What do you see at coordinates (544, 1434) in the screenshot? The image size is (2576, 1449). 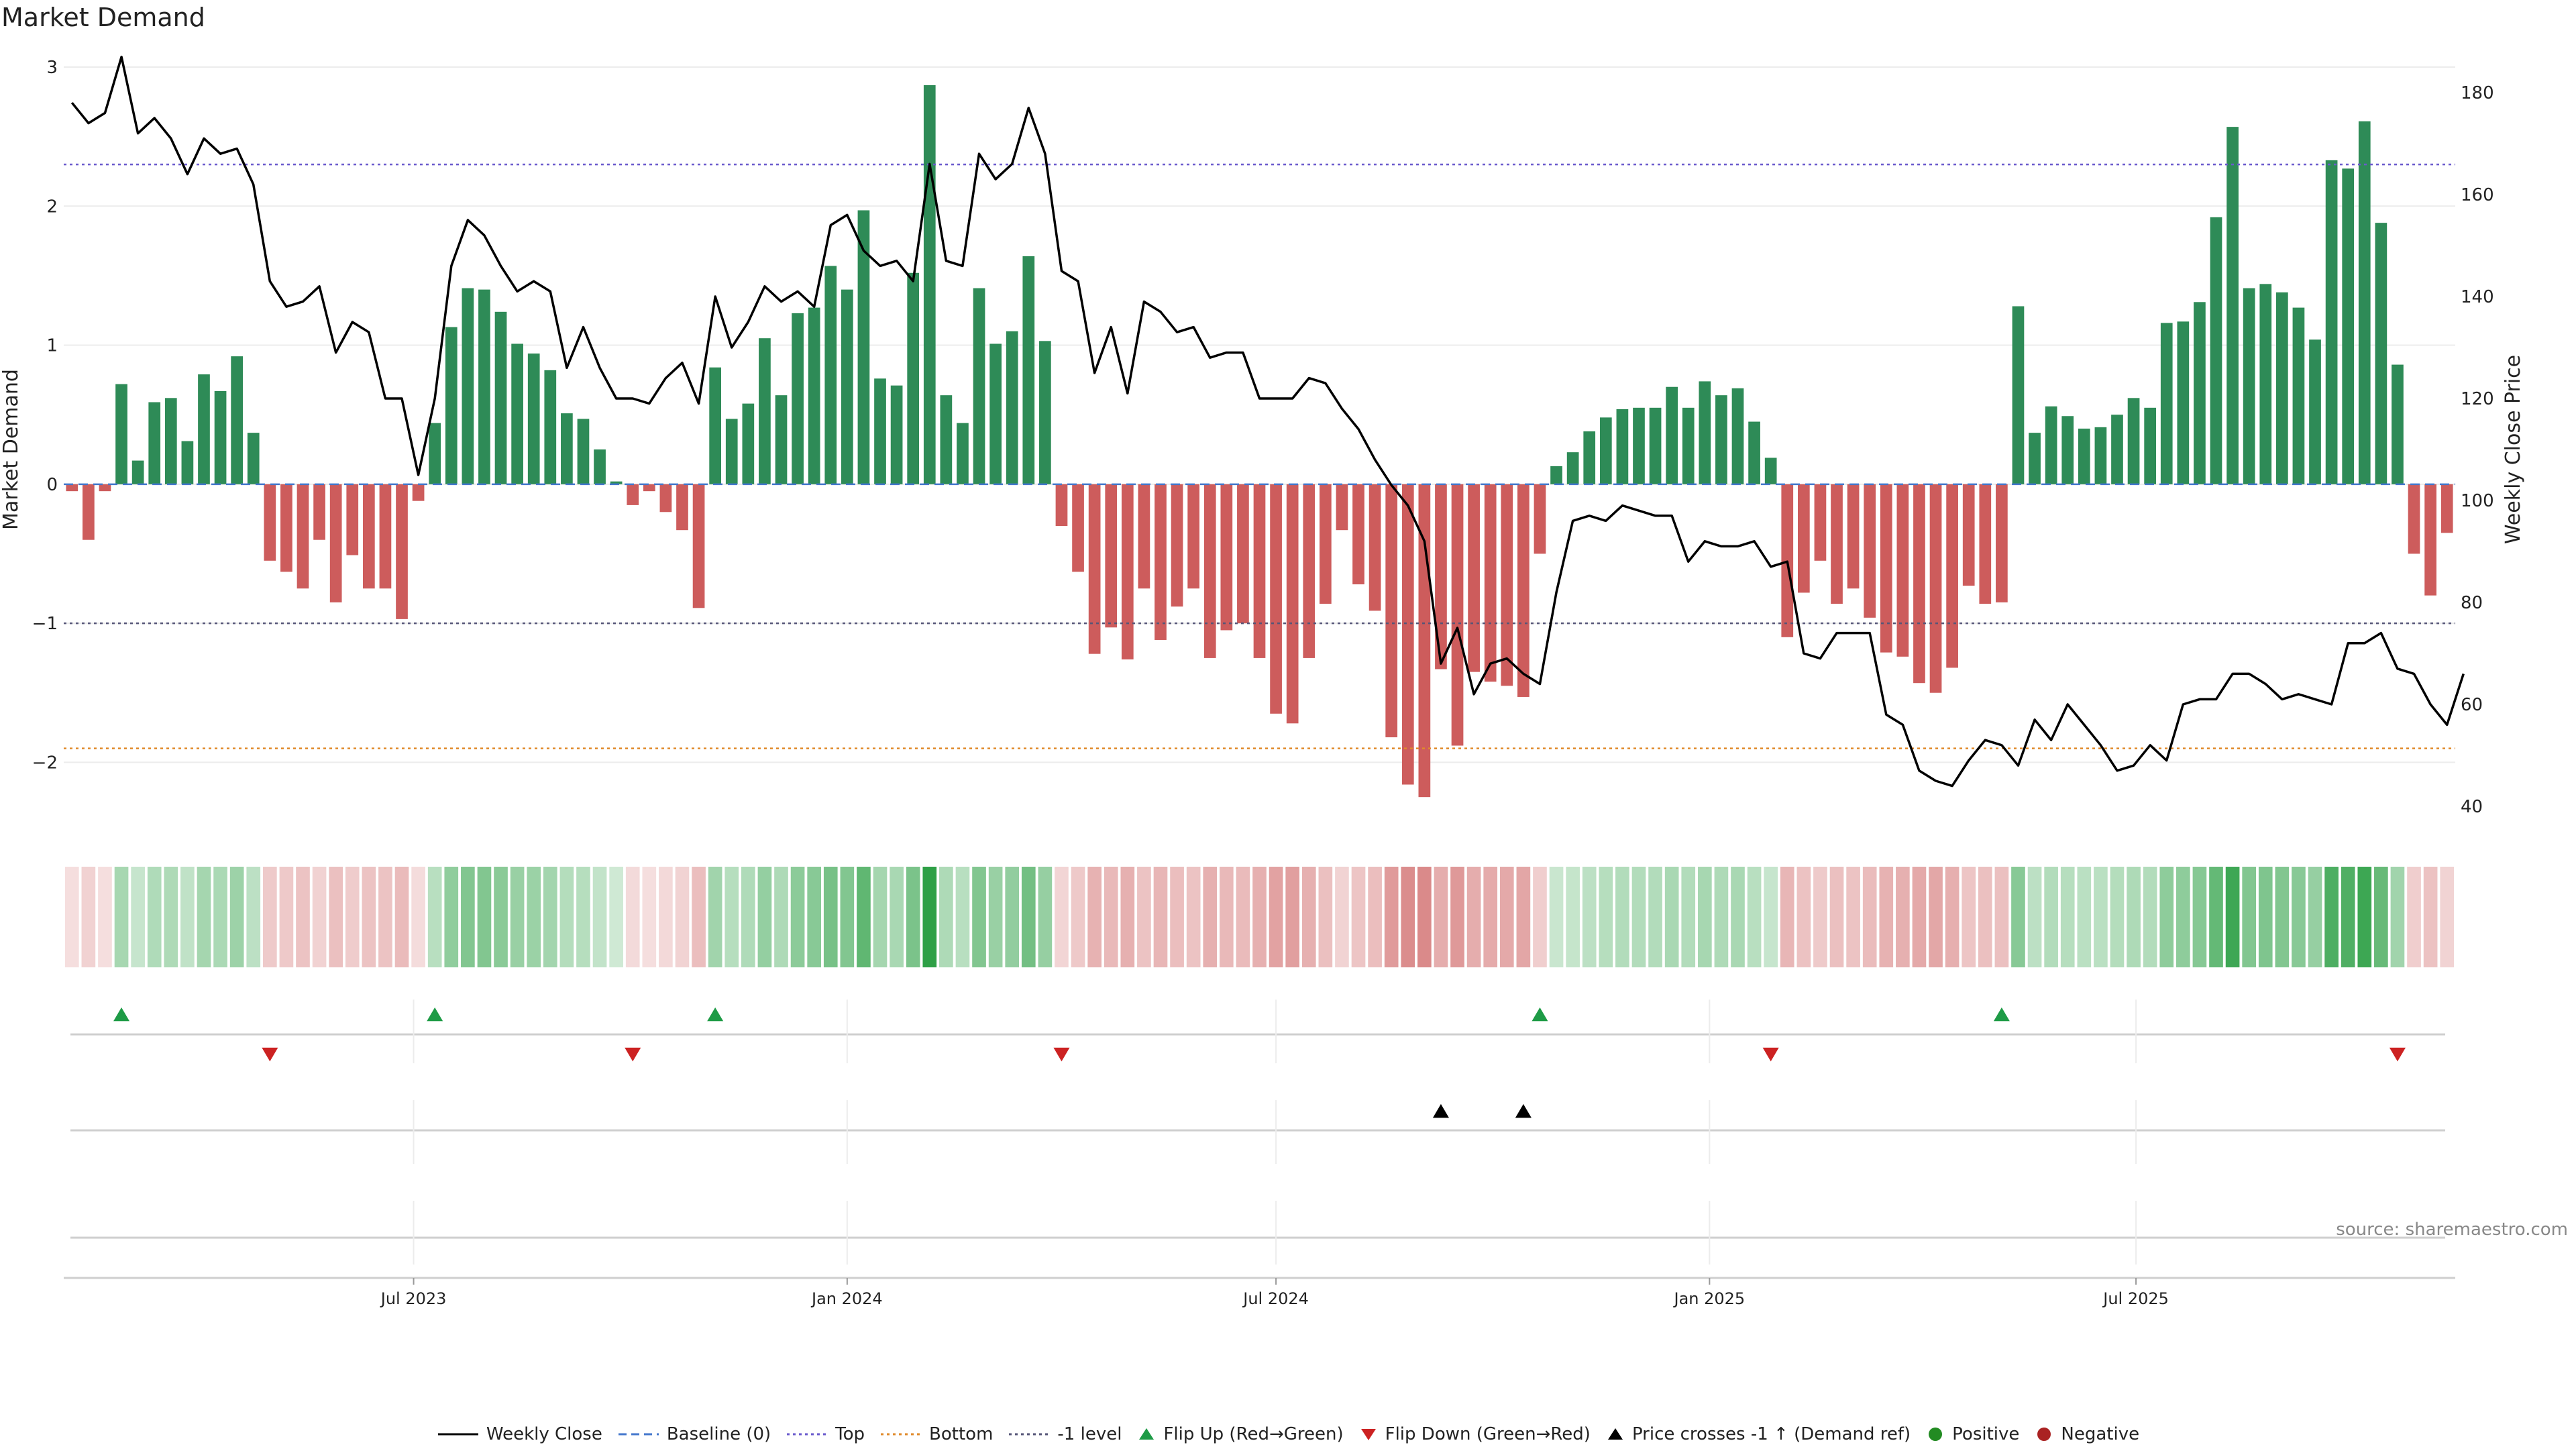 I see `legend-label: Weekly Close` at bounding box center [544, 1434].